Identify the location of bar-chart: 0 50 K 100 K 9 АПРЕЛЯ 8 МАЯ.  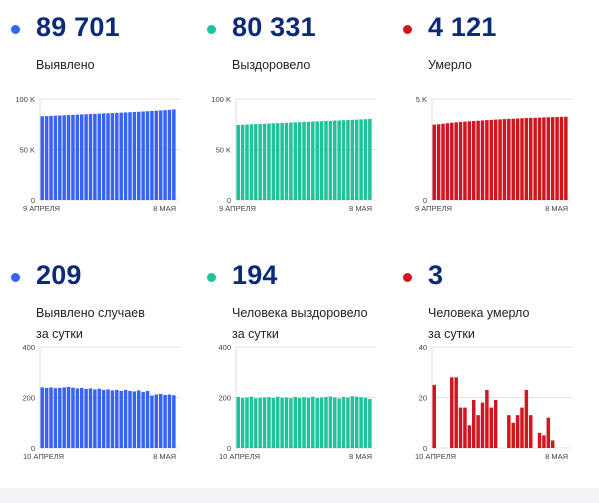
(293, 154).